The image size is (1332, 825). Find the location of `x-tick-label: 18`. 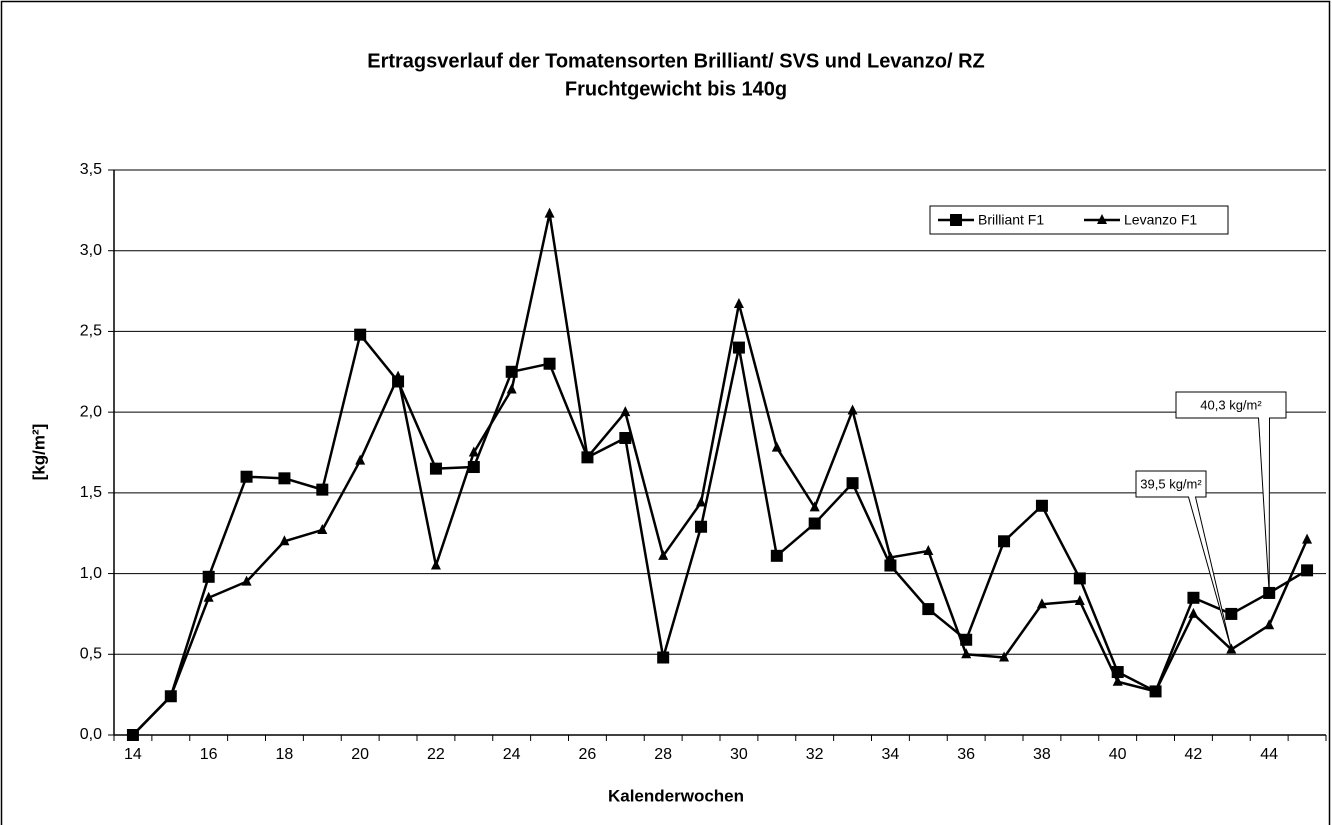

x-tick-label: 18 is located at coordinates (285, 754).